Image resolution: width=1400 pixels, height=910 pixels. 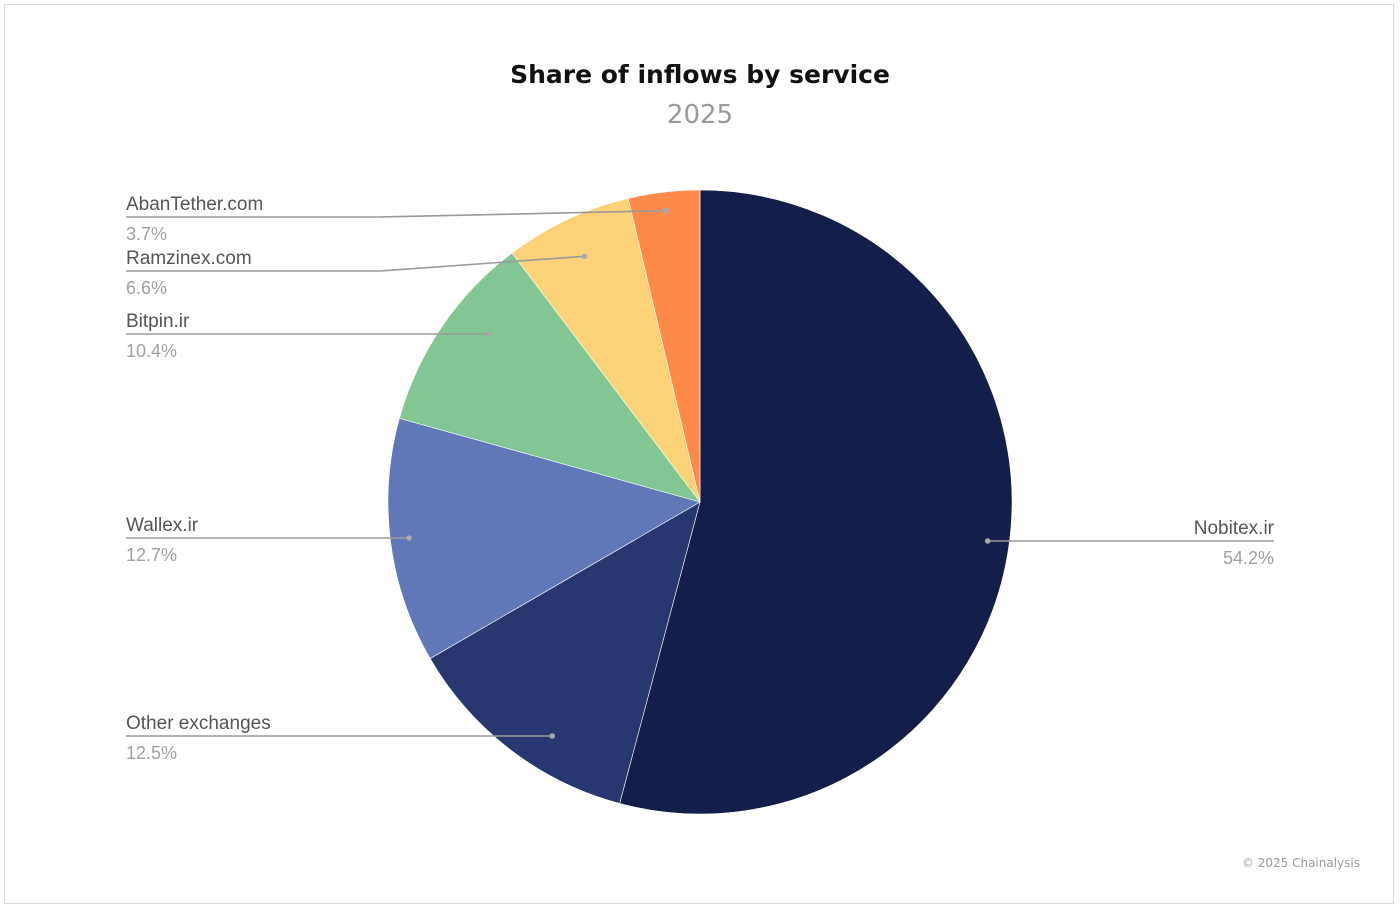 I want to click on slice-label-other-exchanges: Other exchanges, so click(x=198, y=723).